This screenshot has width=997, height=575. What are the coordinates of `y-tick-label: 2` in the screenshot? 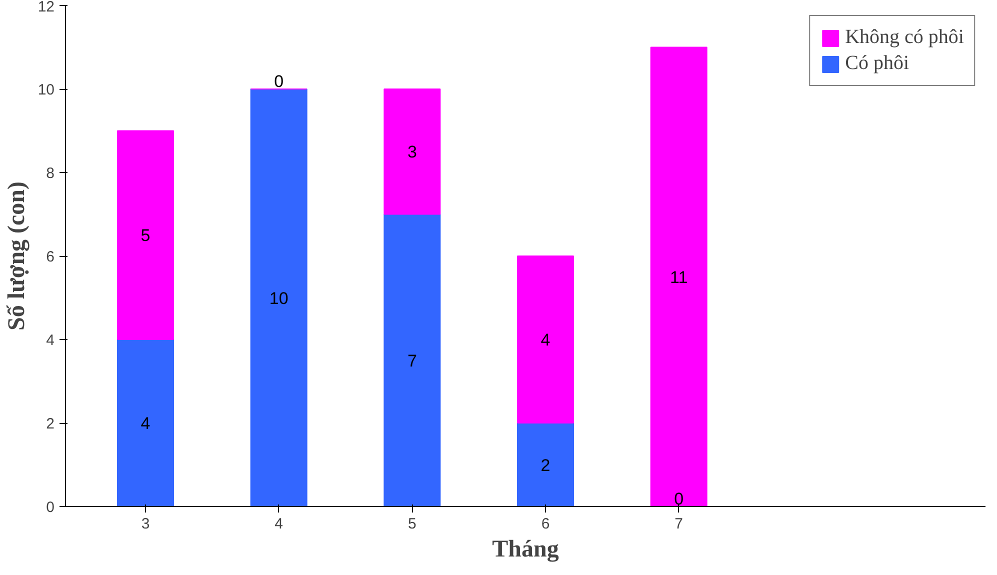 It's located at (50, 424).